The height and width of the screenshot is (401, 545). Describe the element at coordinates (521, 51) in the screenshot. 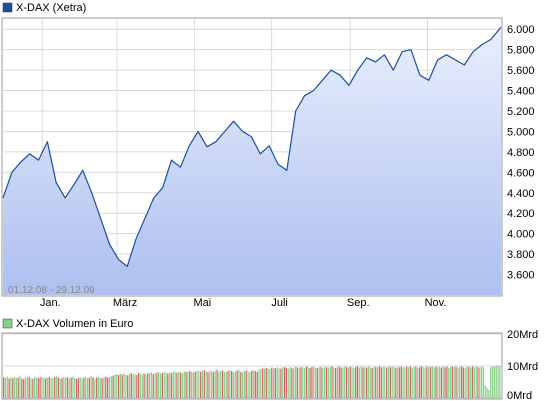

I see `price-y-tick-label: 5.800` at that location.